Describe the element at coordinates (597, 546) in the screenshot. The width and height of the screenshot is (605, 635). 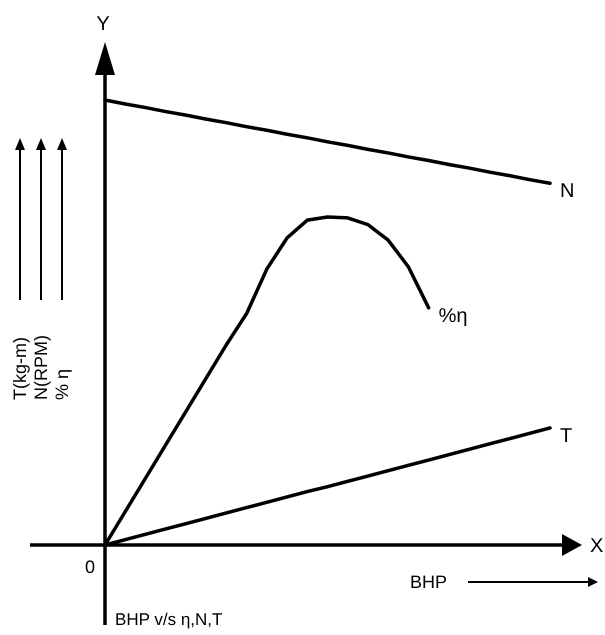
I see `x-axis-title: X` at that location.